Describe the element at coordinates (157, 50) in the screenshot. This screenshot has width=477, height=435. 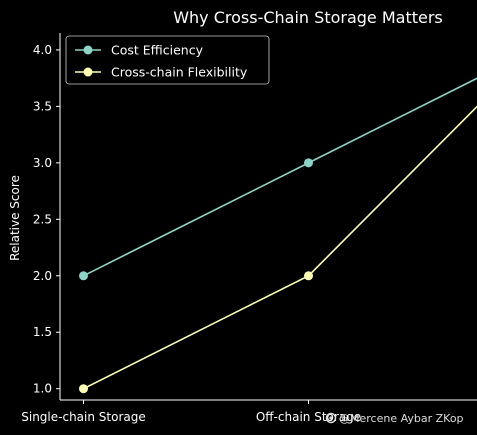
I see `legend-label: Cost Efficiency` at that location.